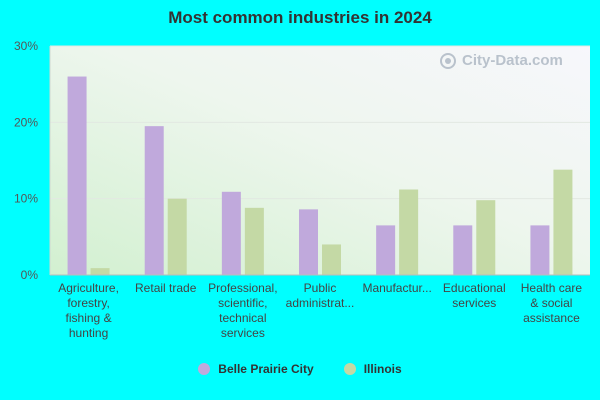 The width and height of the screenshot is (600, 400). I want to click on x-tick-label: Agriculture, forestry, fishing & hunting, so click(88, 310).